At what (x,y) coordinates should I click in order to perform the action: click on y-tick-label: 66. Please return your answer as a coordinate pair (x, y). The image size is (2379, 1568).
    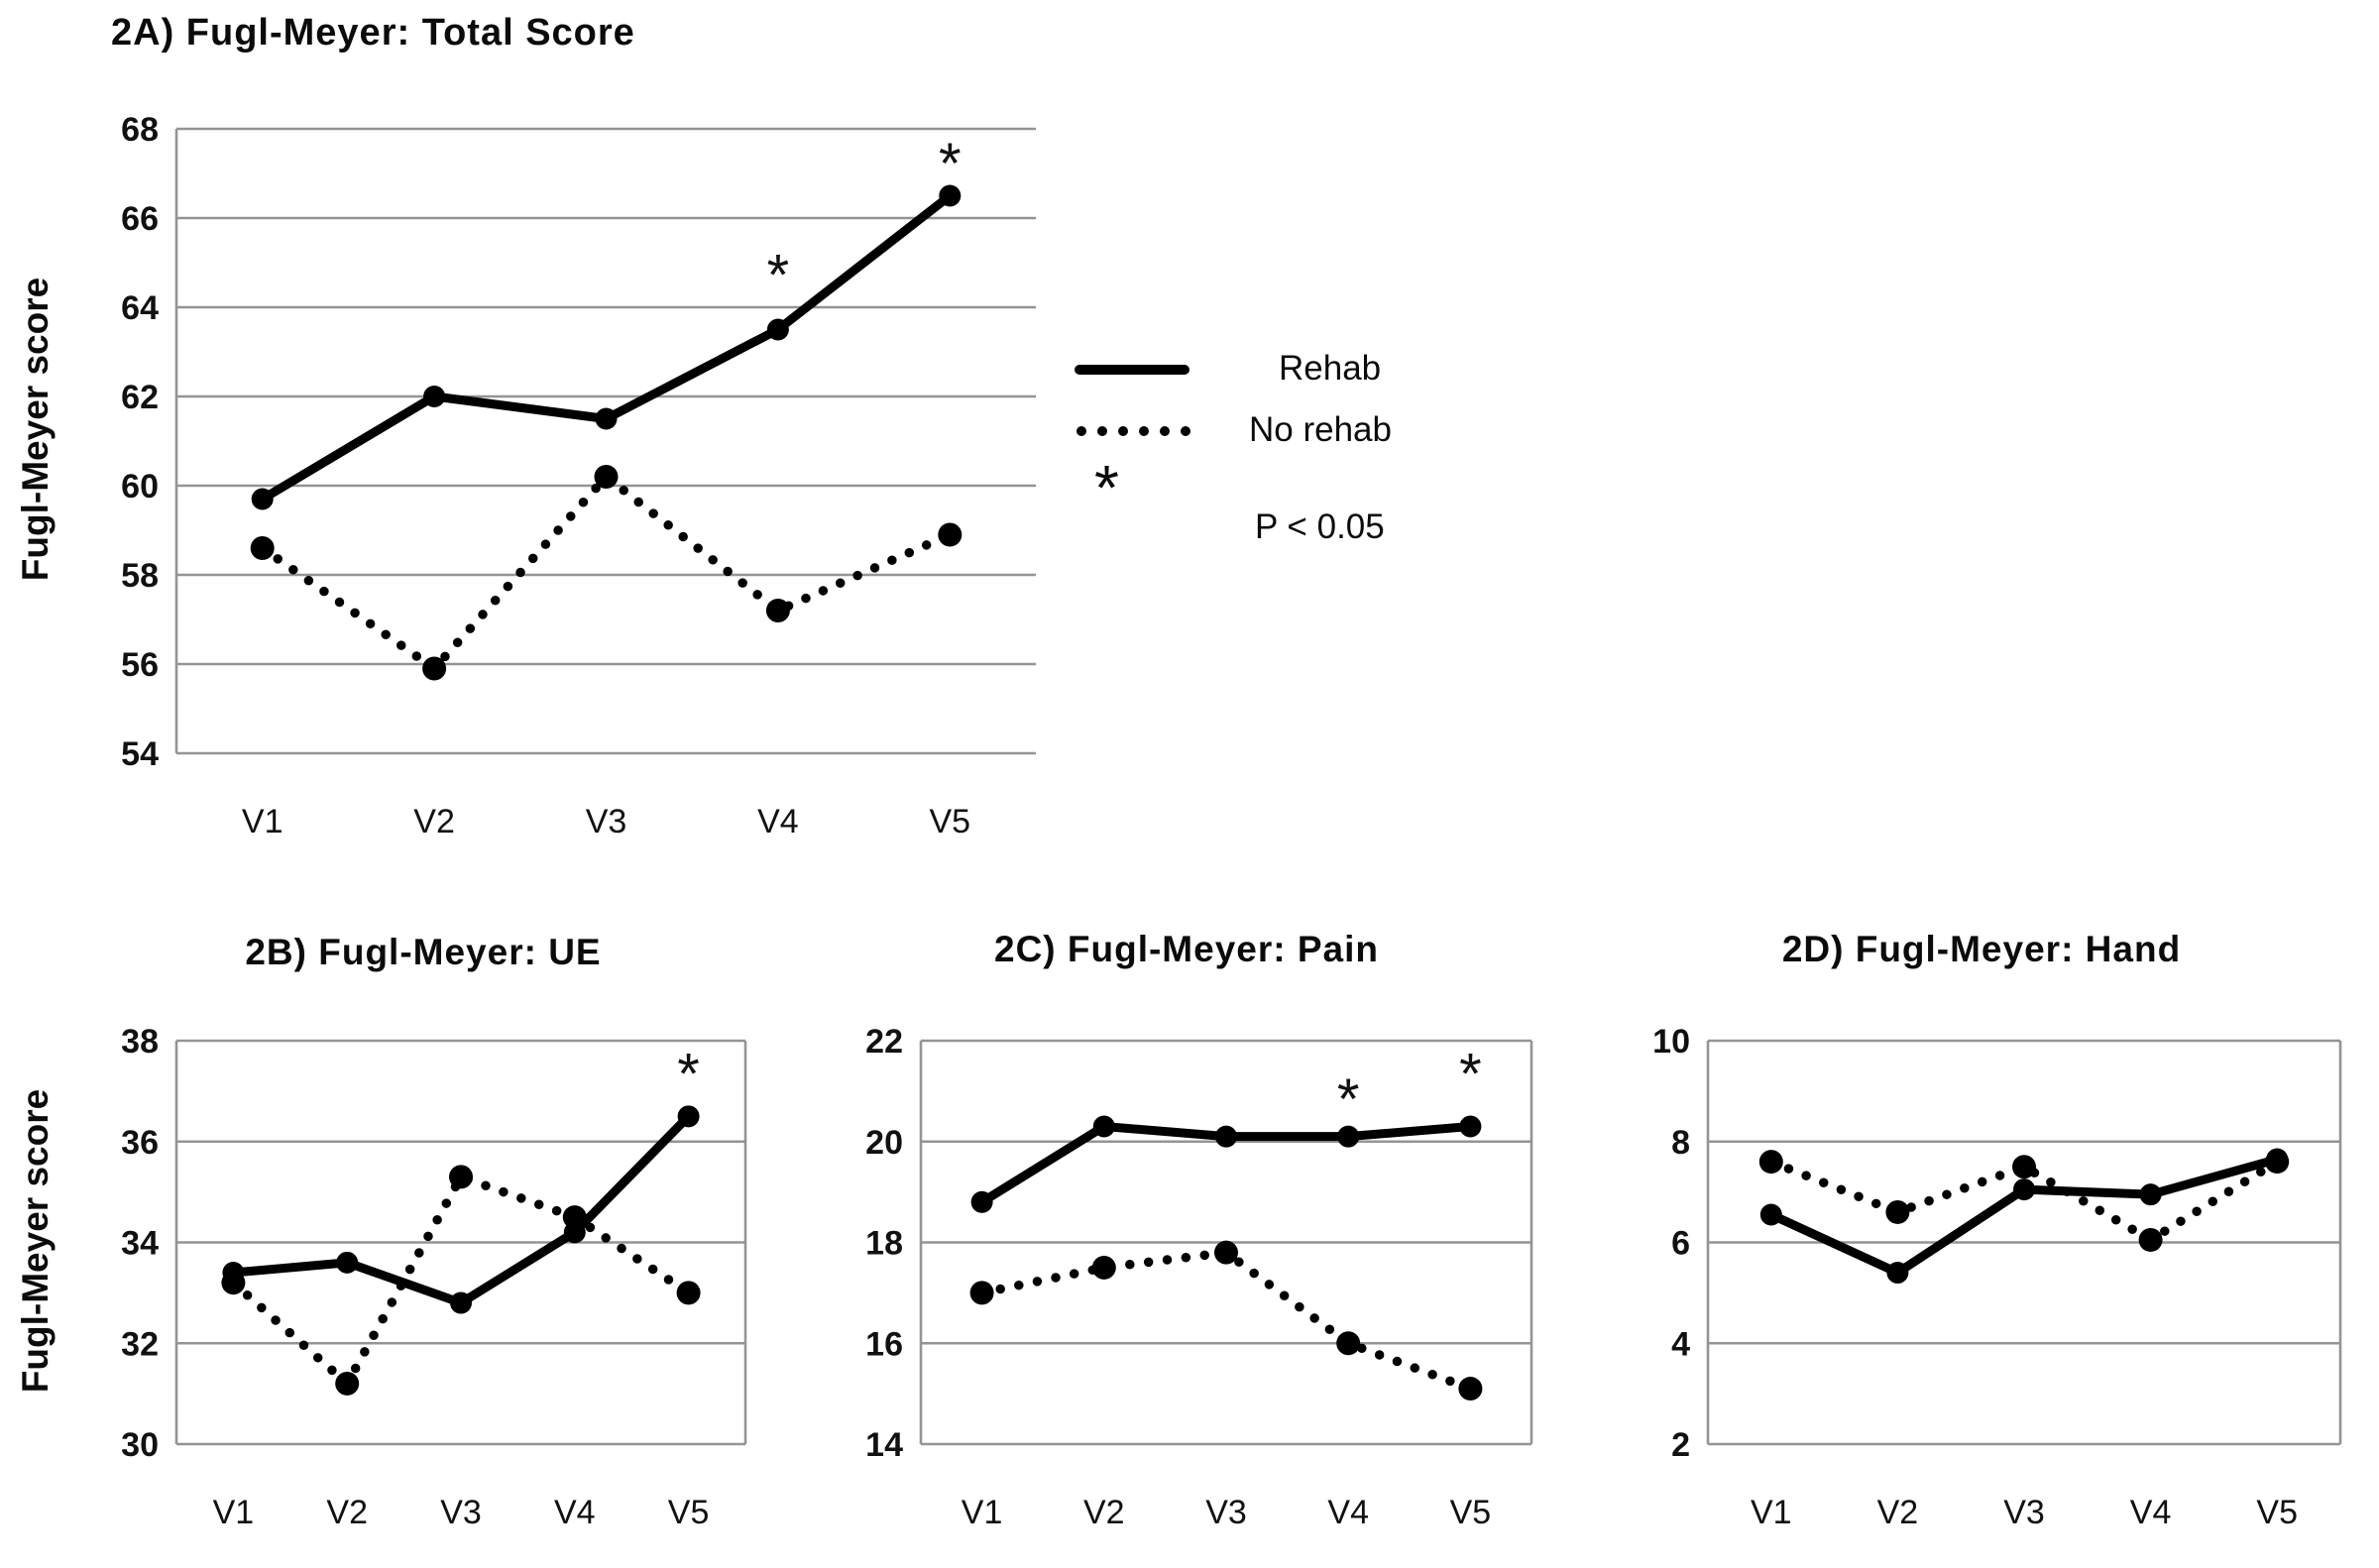
    Looking at the image, I should click on (140, 219).